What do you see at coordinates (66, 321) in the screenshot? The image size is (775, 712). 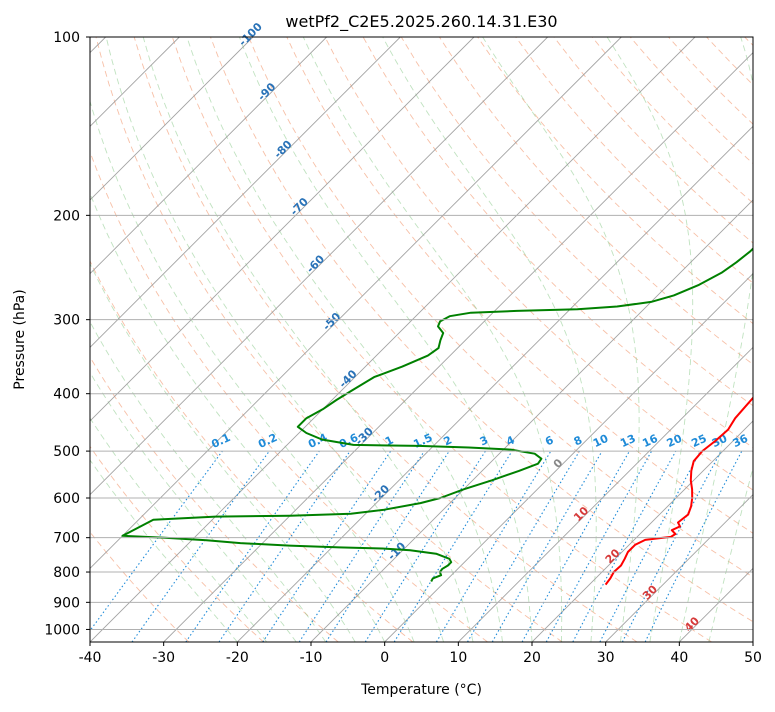 I see `y-tick-label: 300` at bounding box center [66, 321].